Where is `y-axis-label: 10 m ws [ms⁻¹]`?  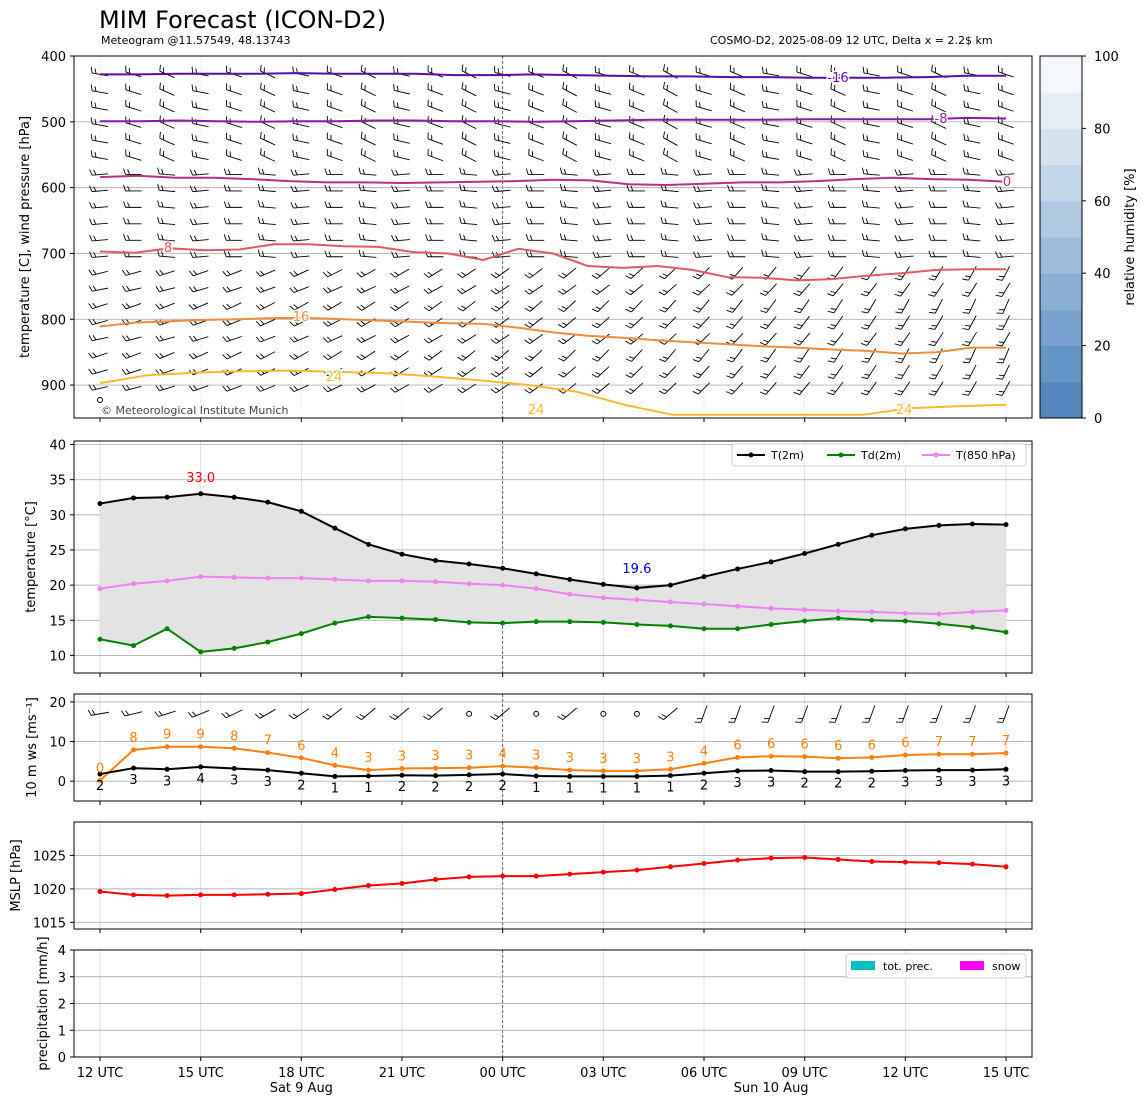 y-axis-label: 10 m ws [ms⁻¹] is located at coordinates (32, 747).